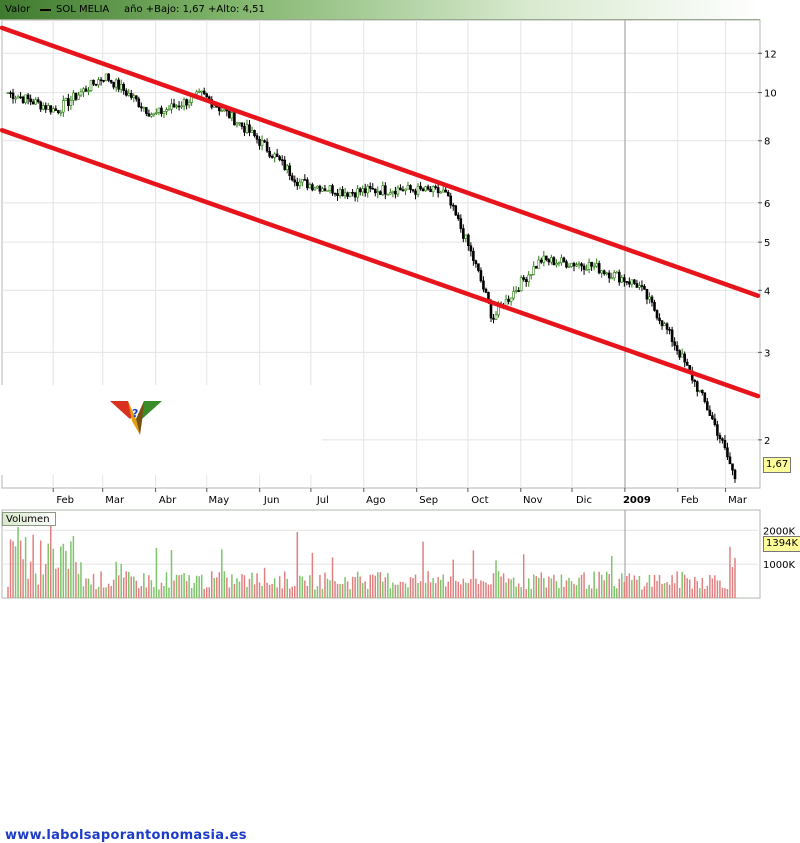 The width and height of the screenshot is (800, 843). I want to click on x-tick-label: Feb, so click(690, 500).